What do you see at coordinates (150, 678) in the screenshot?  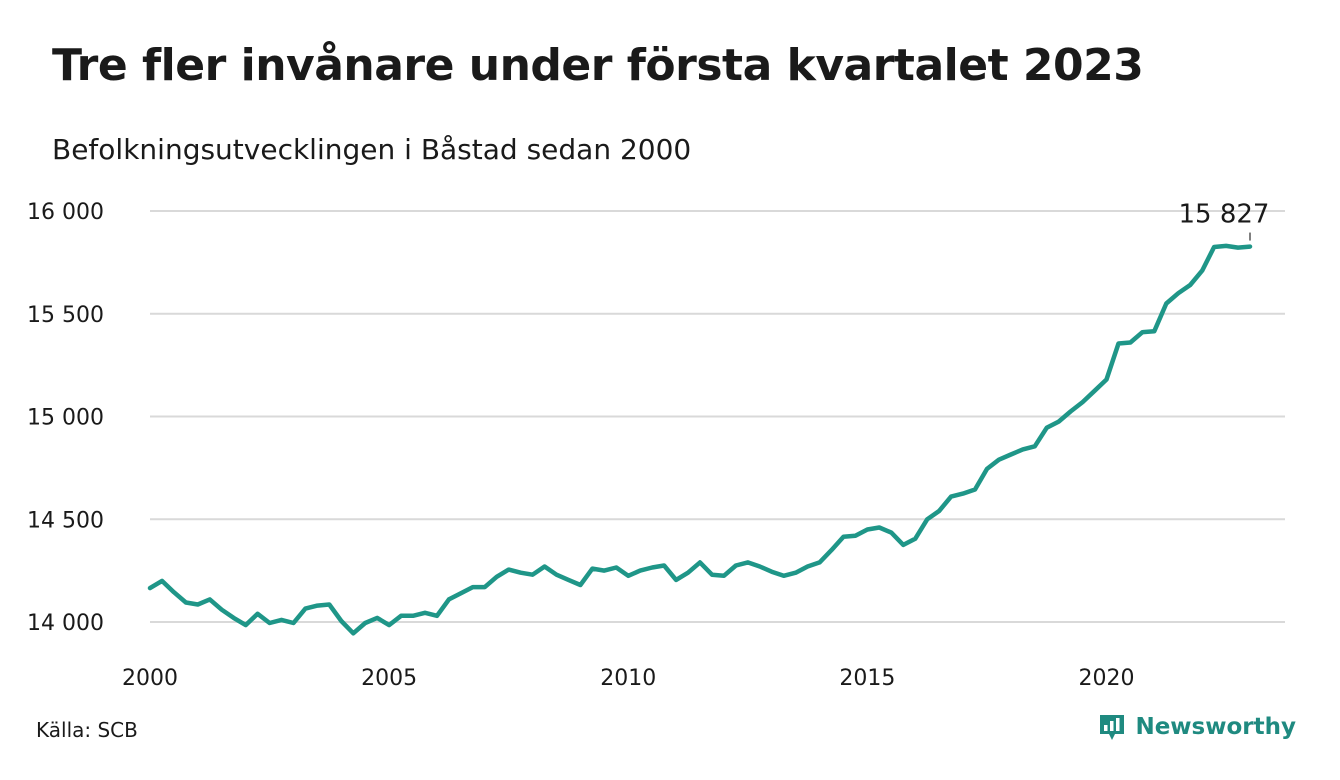 I see `x-tick-label: 2000` at bounding box center [150, 678].